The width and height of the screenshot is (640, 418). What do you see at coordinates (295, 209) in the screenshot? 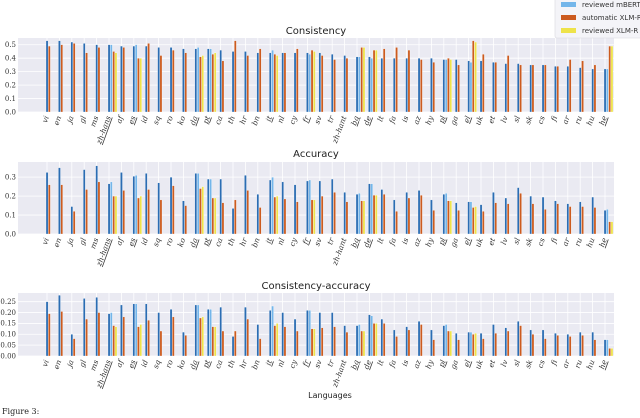
I see `bar-automatic-mbert-cy` at bounding box center [295, 209].